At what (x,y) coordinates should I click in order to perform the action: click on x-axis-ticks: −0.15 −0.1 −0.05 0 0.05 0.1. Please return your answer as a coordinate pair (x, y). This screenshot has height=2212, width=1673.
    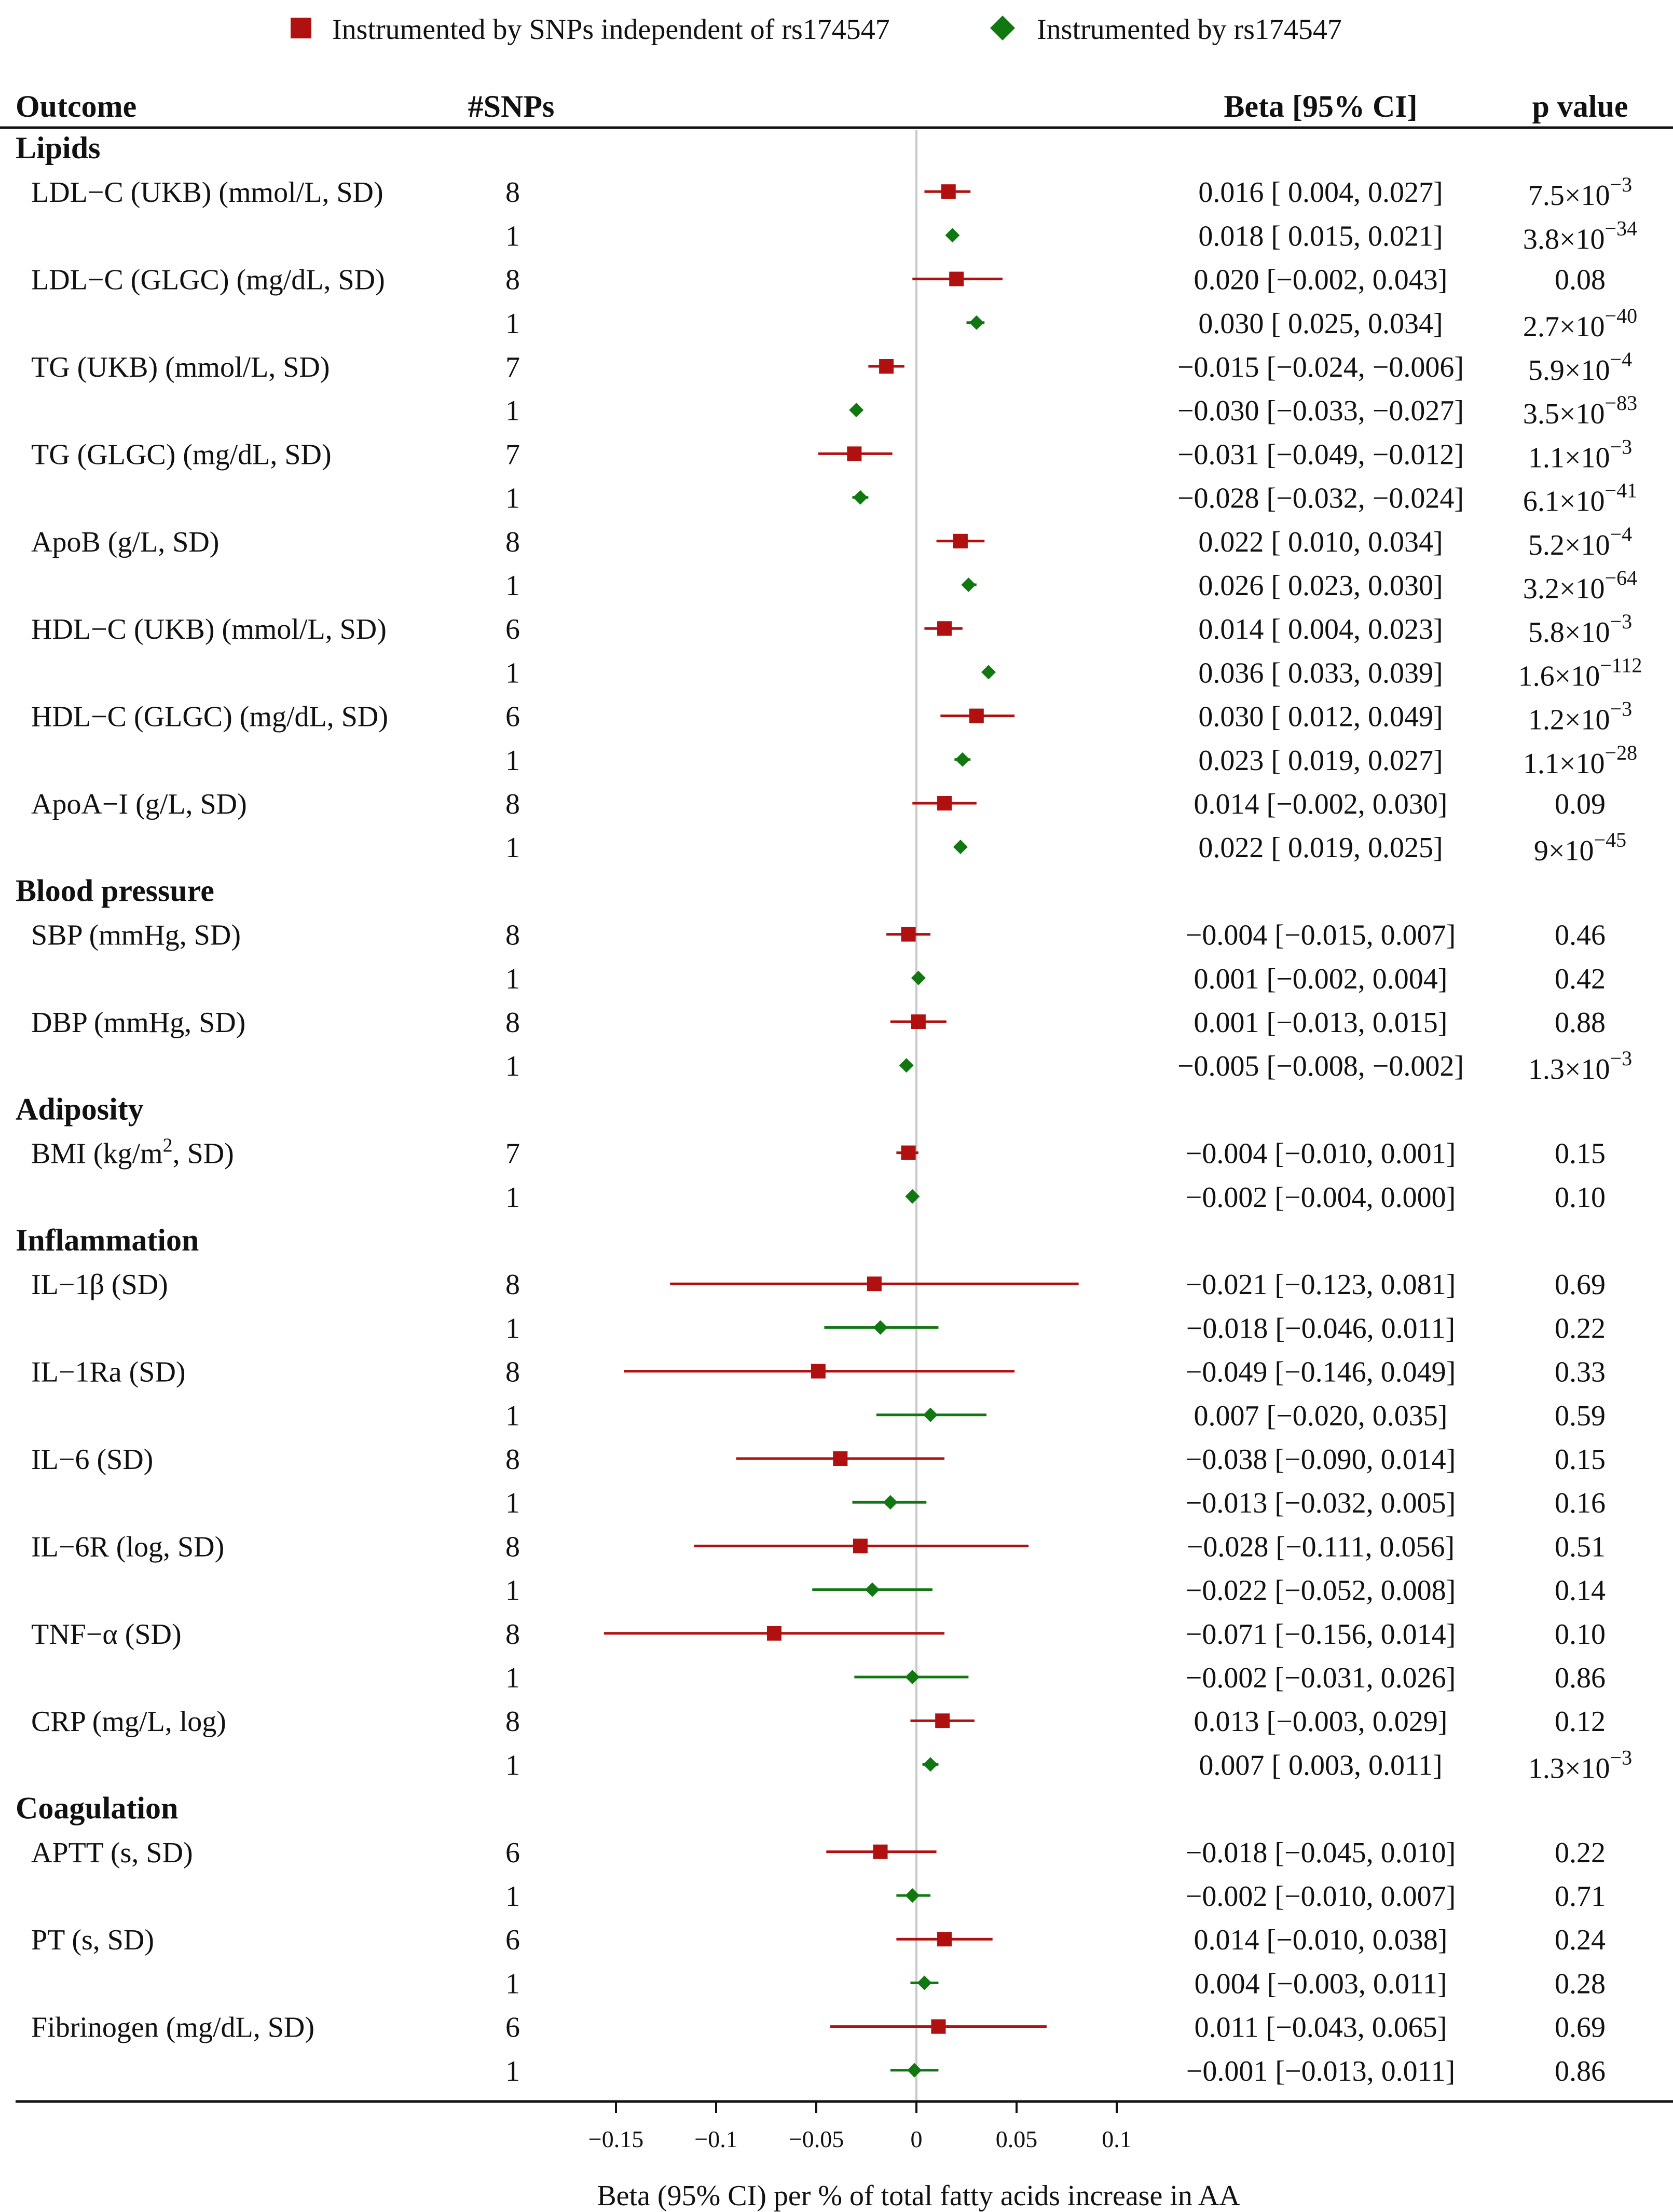
    Looking at the image, I should click on (860, 2127).